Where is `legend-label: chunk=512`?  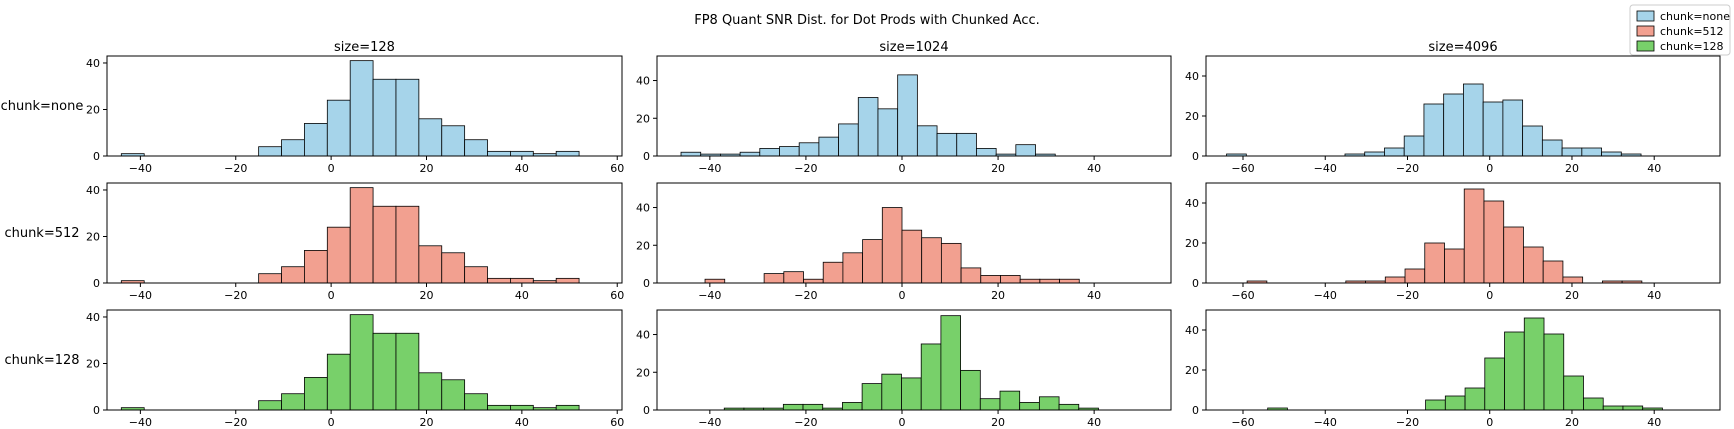
legend-label: chunk=512 is located at coordinates (1692, 31).